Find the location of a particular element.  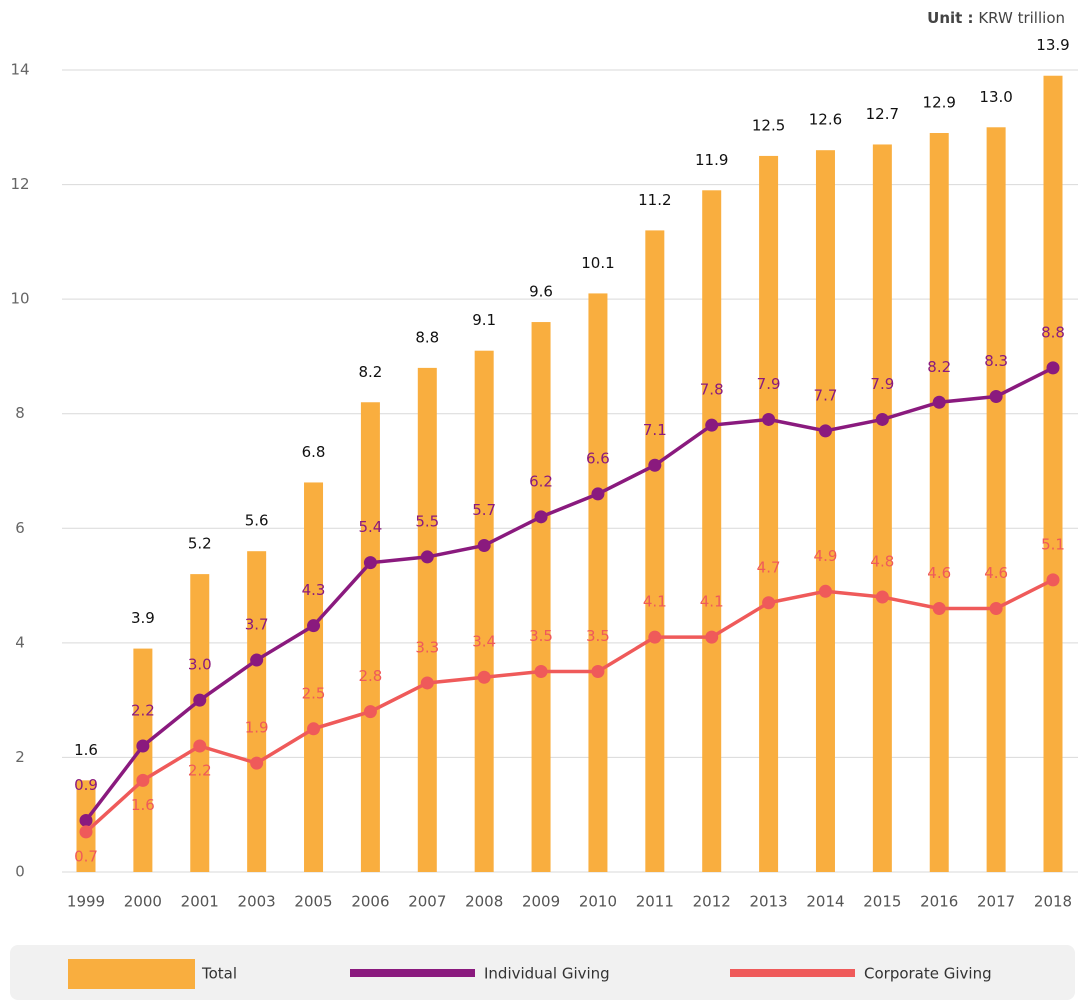

x-tick-label: 2014 is located at coordinates (825, 902).